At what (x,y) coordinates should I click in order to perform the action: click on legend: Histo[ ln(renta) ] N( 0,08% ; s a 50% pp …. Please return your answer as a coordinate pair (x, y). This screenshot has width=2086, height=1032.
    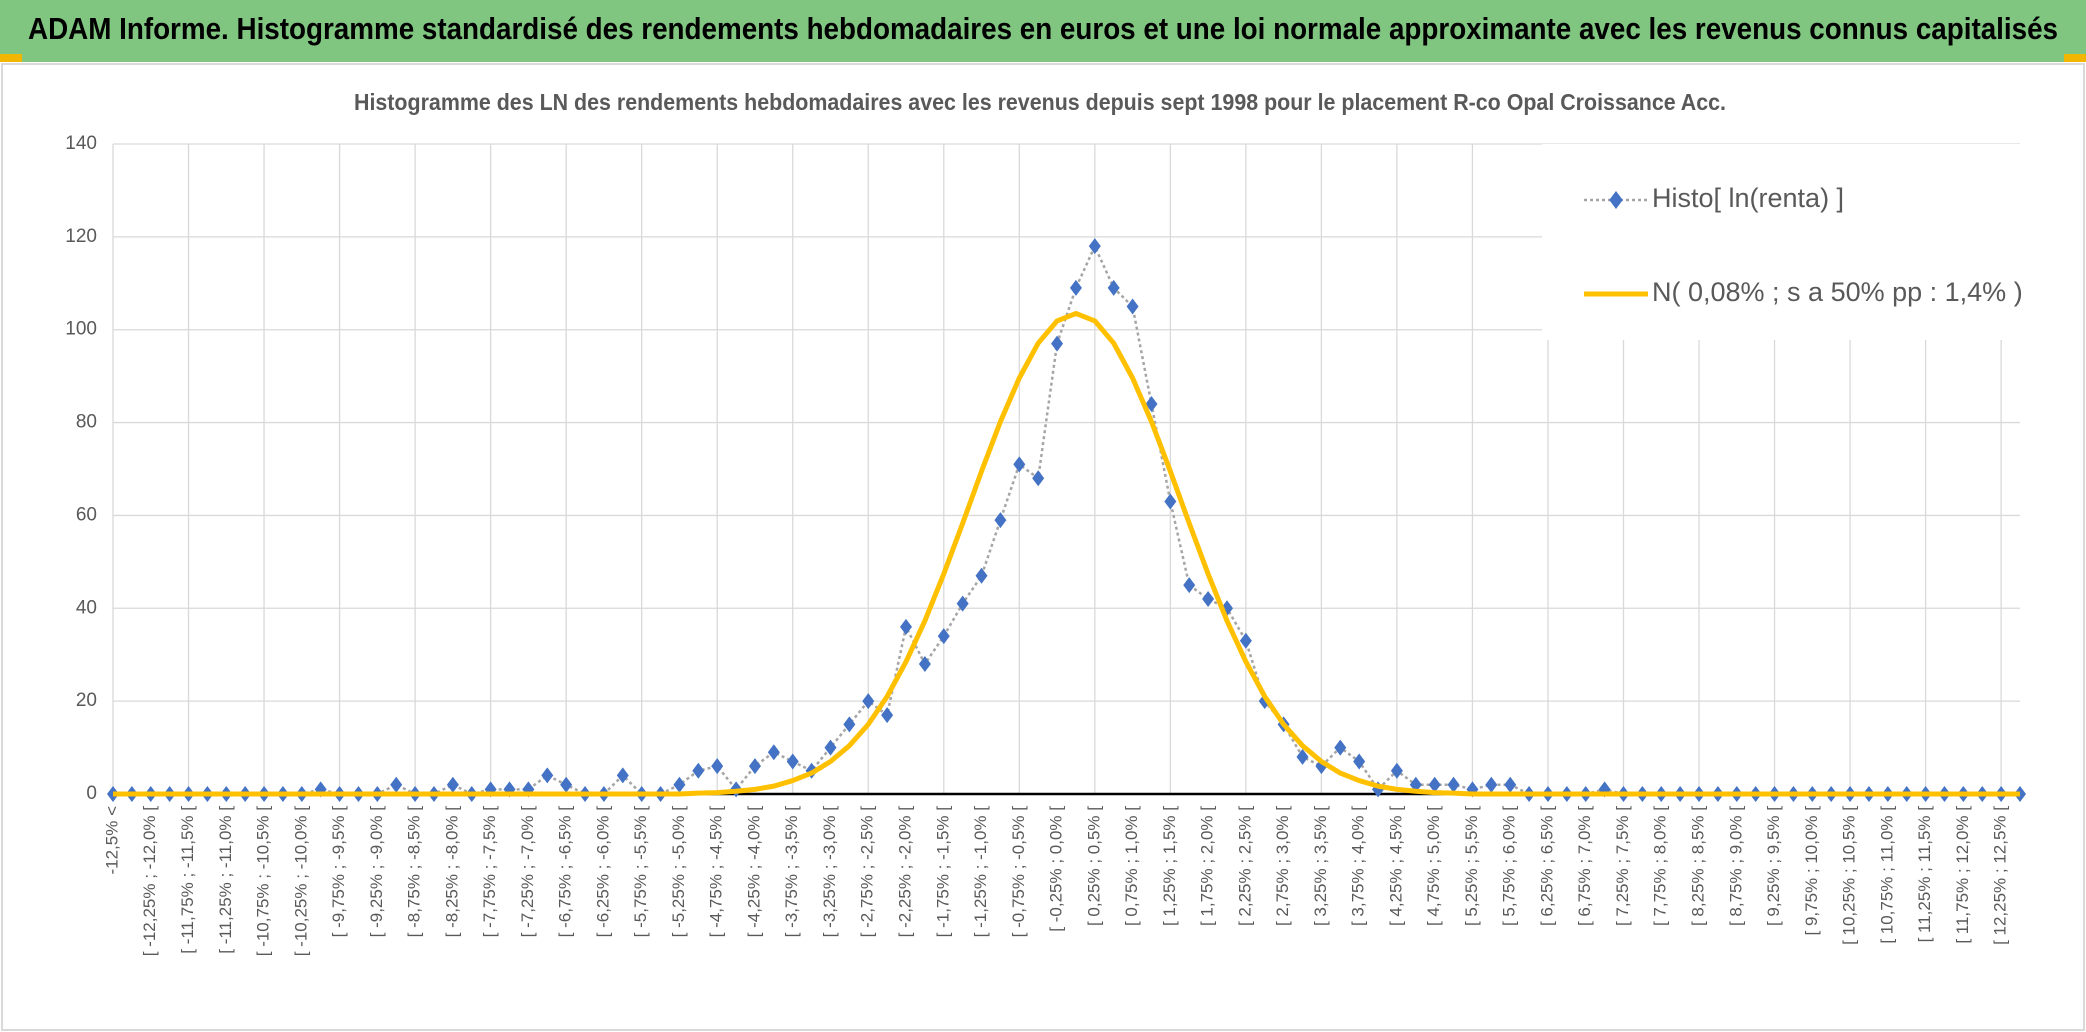
    Looking at the image, I should click on (1801, 242).